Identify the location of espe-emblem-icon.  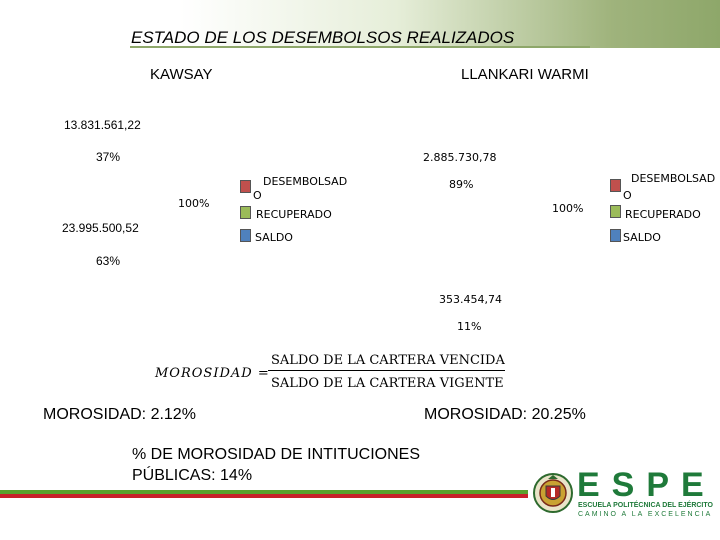
(553, 493).